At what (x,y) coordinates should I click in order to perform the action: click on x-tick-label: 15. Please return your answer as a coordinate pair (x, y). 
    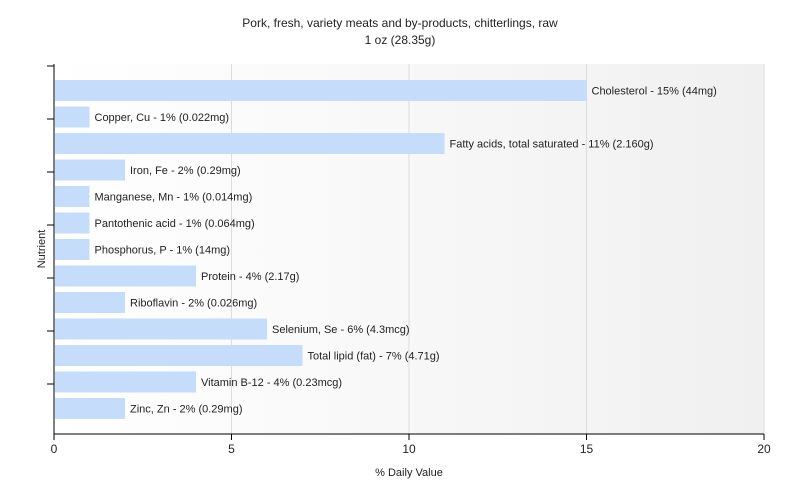
    Looking at the image, I should click on (587, 449).